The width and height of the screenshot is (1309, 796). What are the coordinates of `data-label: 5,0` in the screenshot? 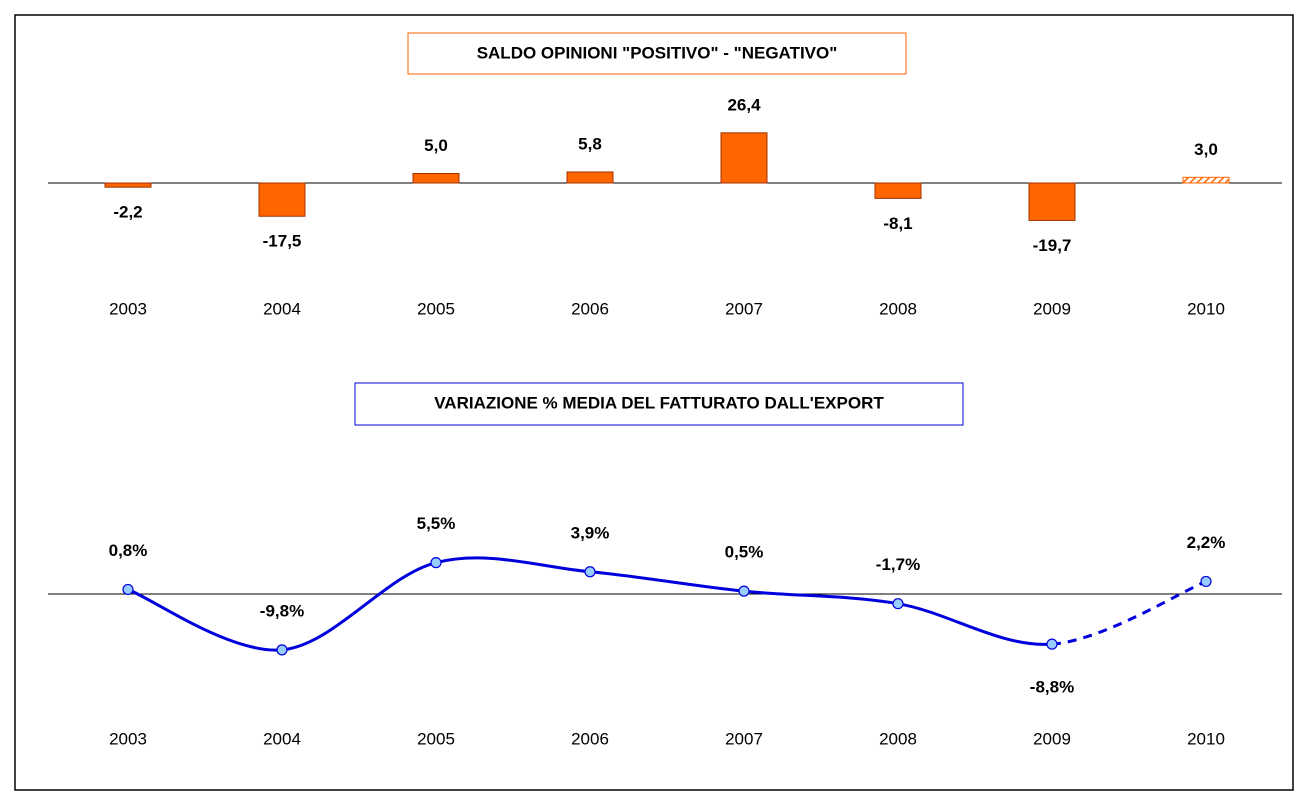 It's located at (436, 145).